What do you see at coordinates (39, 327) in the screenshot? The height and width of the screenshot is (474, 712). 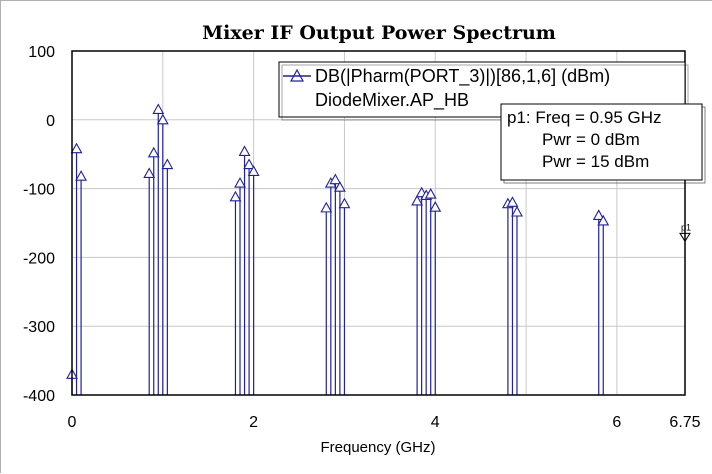 I see `y-tick-label: -300` at bounding box center [39, 327].